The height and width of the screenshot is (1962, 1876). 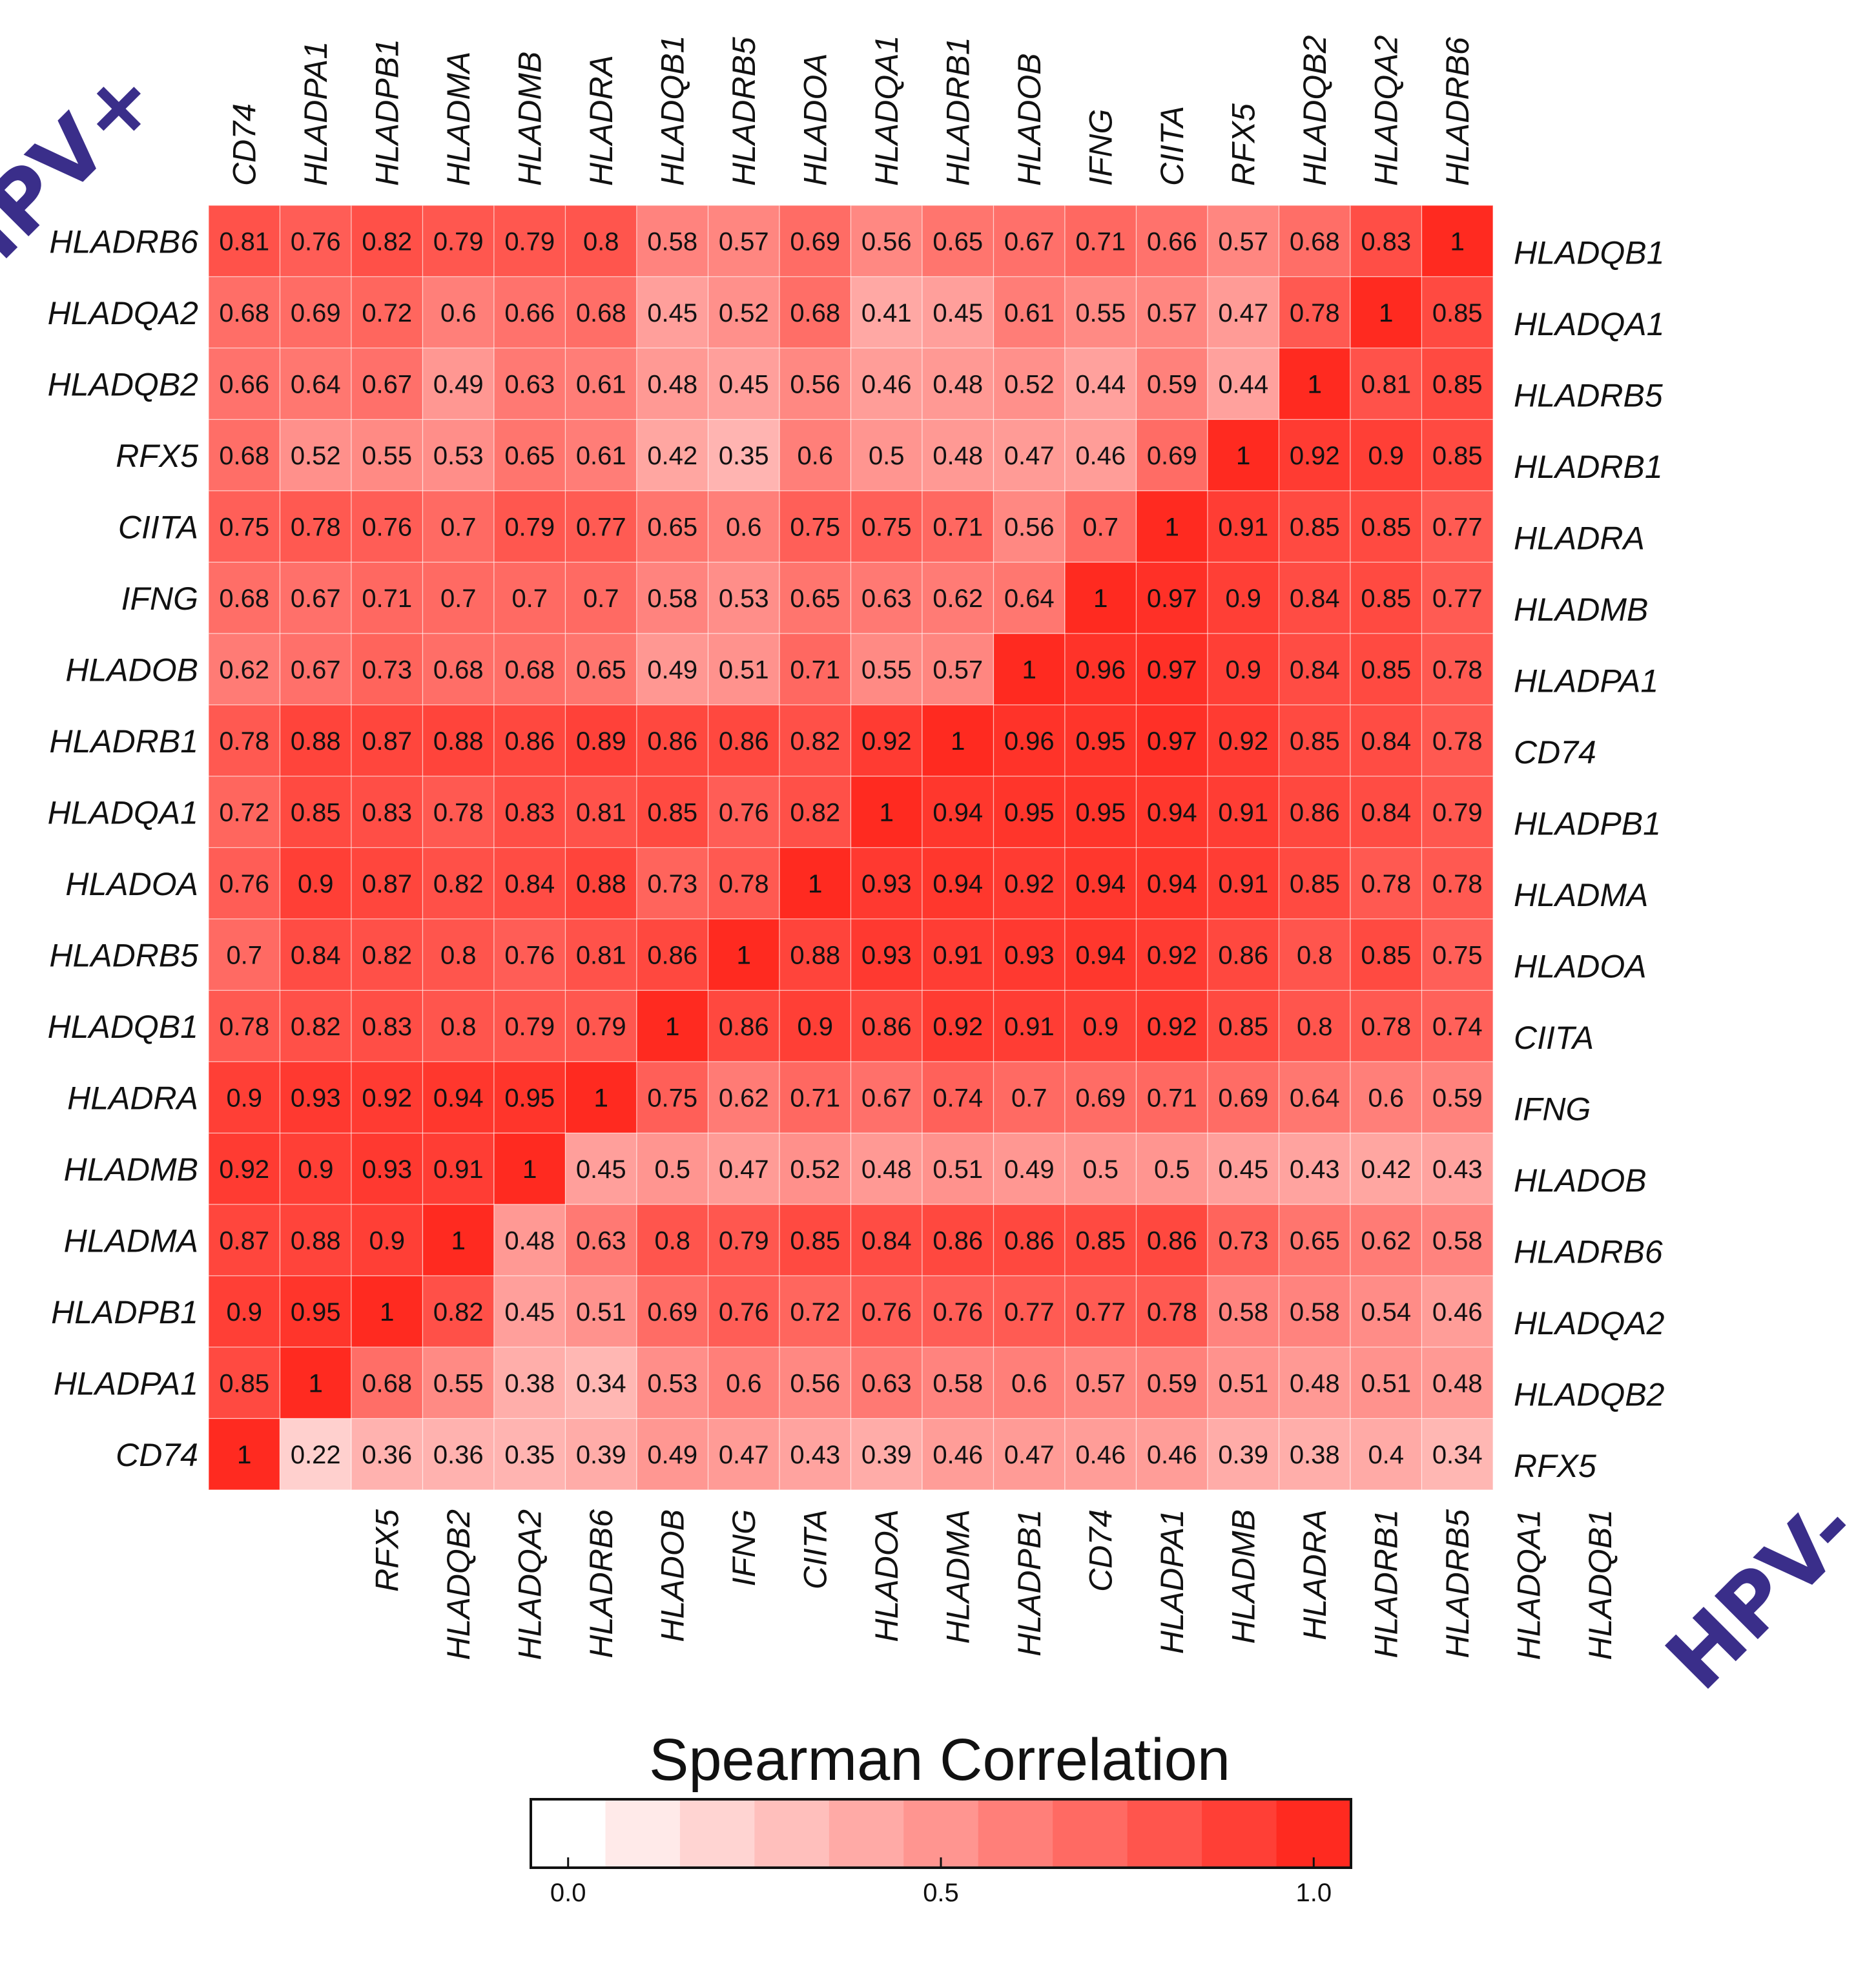 What do you see at coordinates (123, 313) in the screenshot?
I see `hpv-pos-row-label: HLADQA2` at bounding box center [123, 313].